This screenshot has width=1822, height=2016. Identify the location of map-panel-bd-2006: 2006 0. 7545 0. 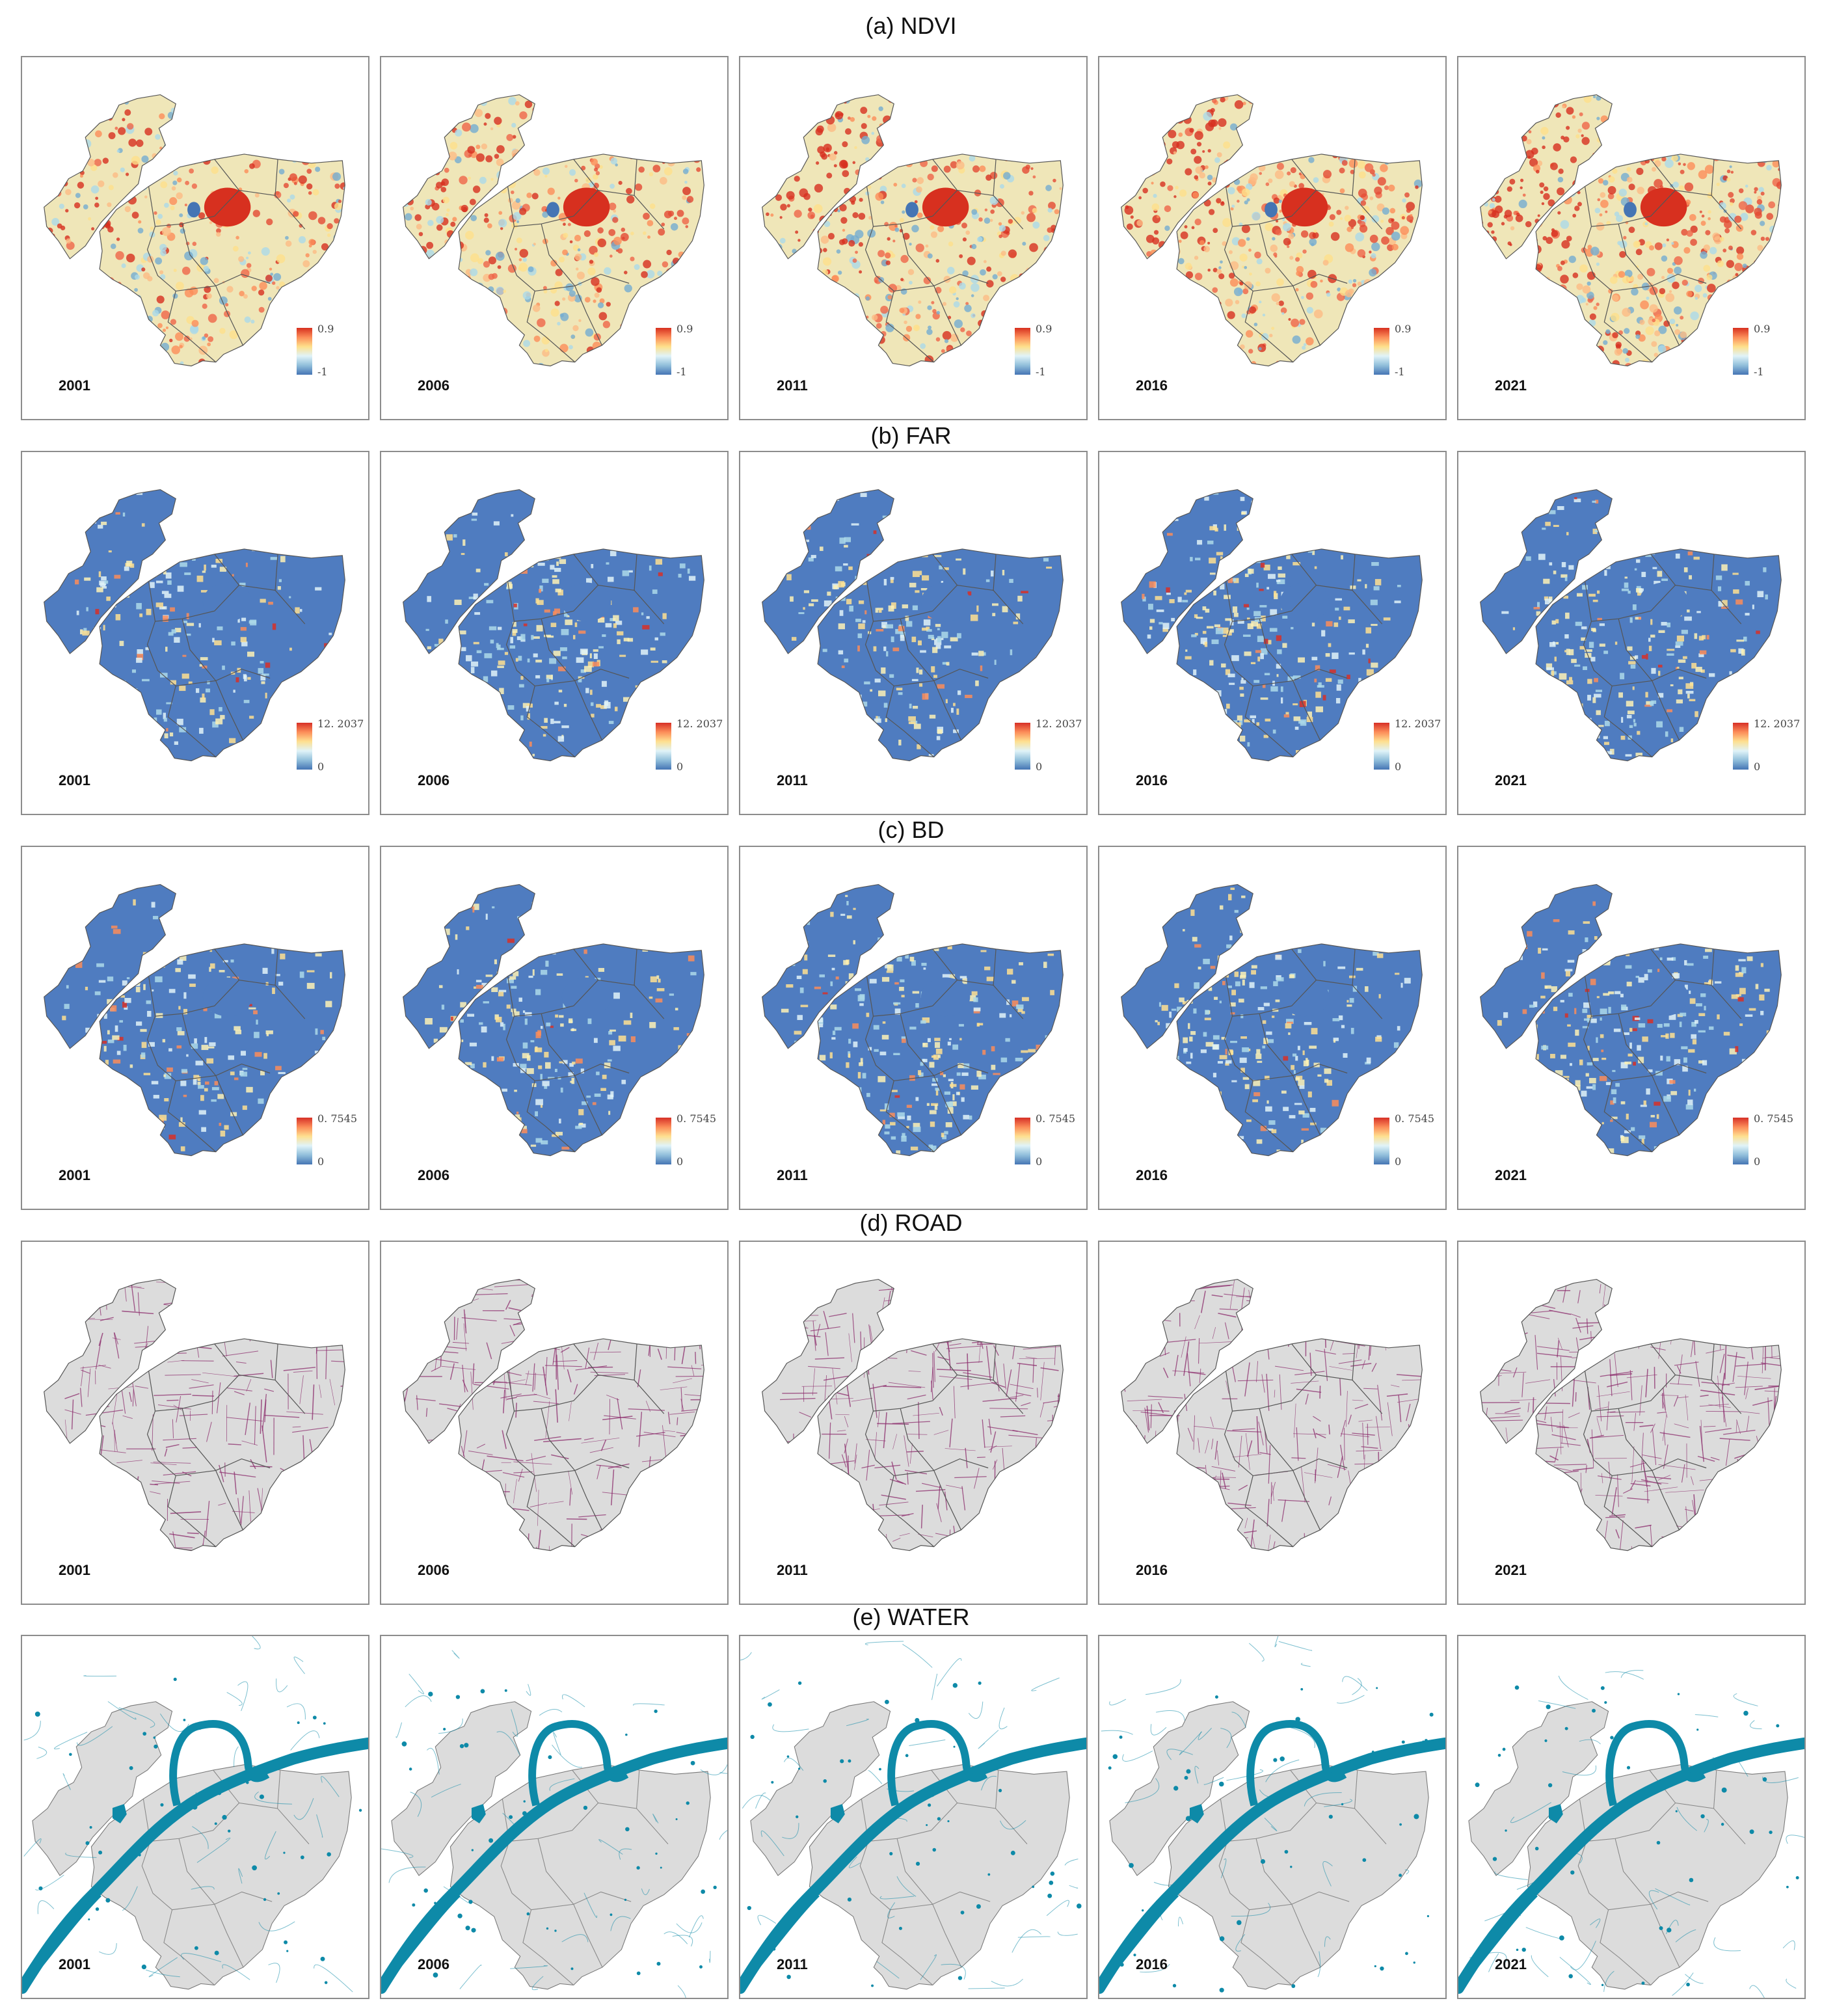
(554, 1028).